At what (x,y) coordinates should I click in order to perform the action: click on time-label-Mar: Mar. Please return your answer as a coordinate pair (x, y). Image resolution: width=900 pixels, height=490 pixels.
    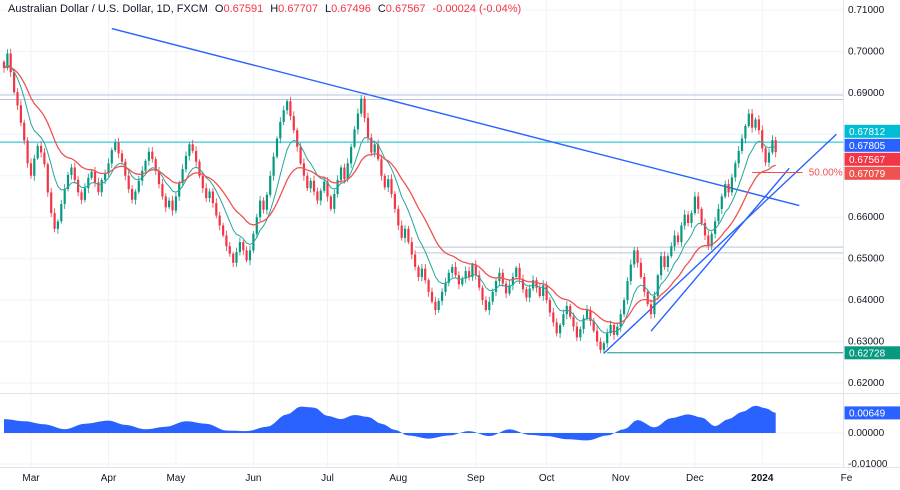
    Looking at the image, I should click on (31, 478).